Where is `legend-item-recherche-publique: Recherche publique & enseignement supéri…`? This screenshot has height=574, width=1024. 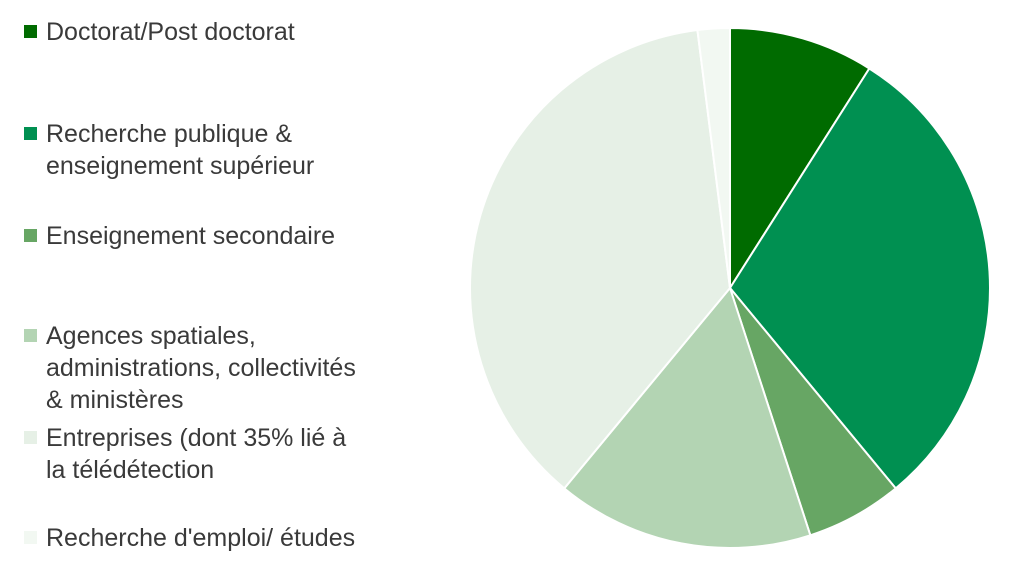
legend-item-recherche-publique: Recherche publique & enseignement supéri… is located at coordinates (224, 150).